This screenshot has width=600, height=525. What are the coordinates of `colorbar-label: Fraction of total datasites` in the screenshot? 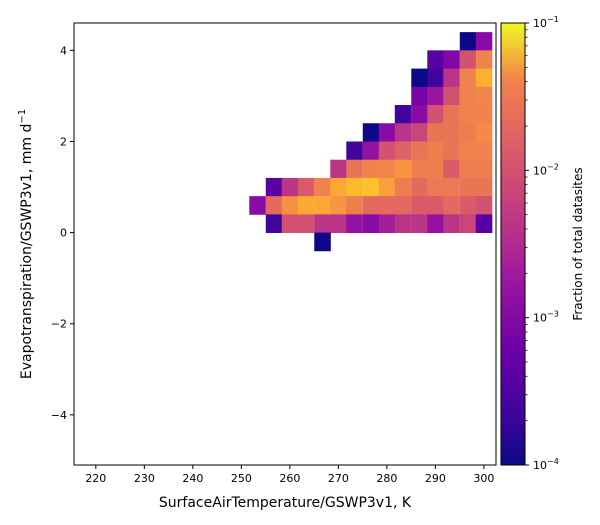 It's located at (578, 243).